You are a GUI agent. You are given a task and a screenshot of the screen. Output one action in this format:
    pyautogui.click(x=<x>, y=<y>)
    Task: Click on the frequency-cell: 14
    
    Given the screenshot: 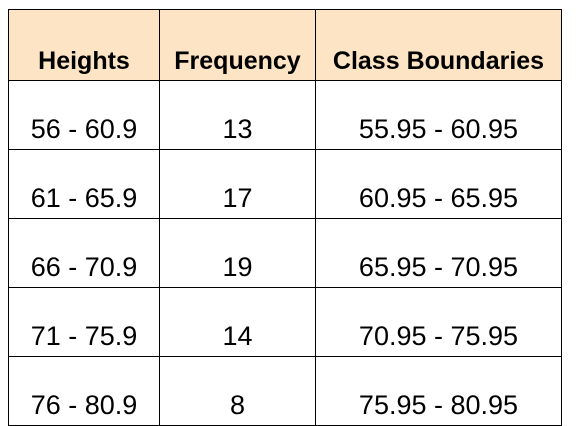 What is the action you would take?
    pyautogui.click(x=237, y=322)
    